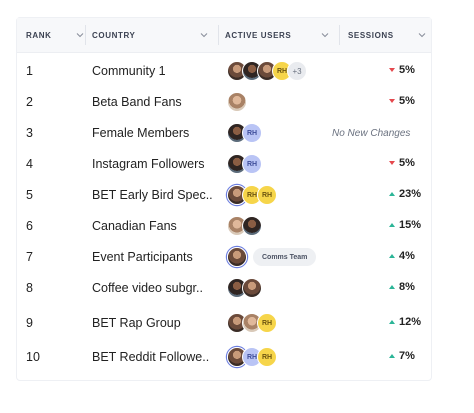 The height and width of the screenshot is (413, 474). I want to click on rank-cell: 2, so click(29, 102).